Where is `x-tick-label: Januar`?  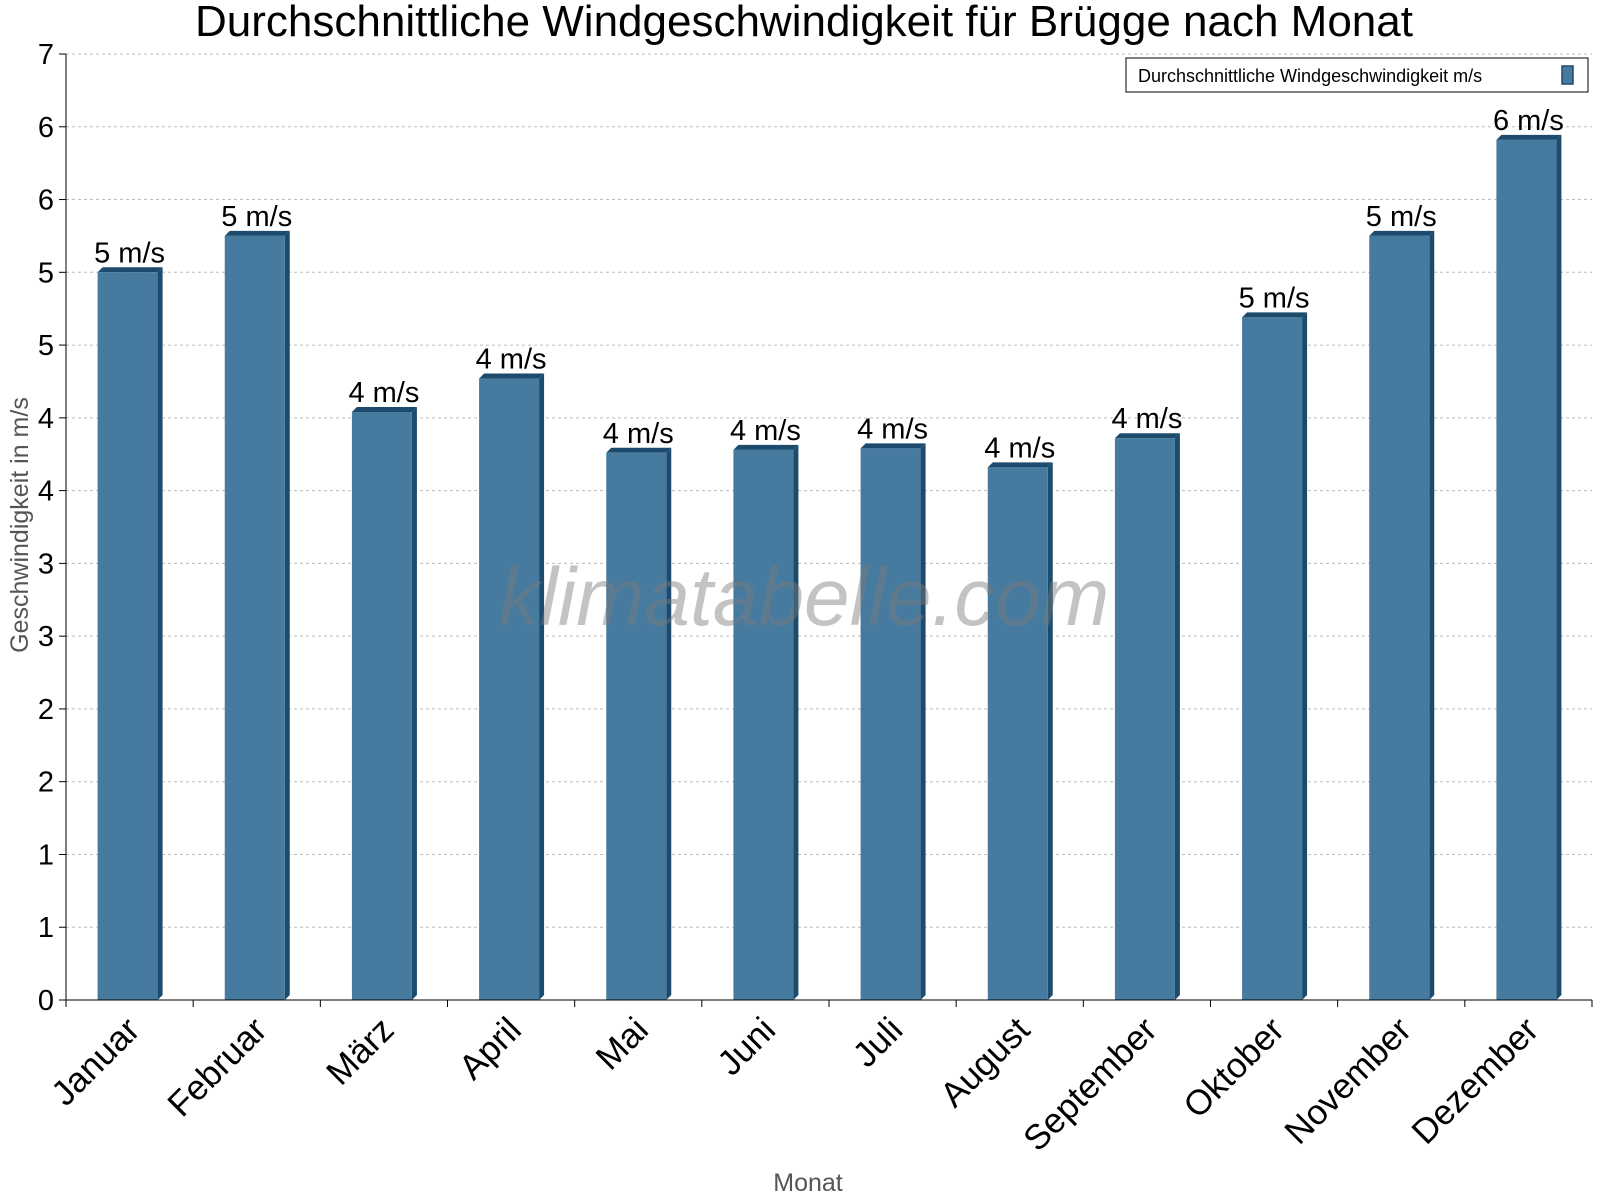
x-tick-label: Januar is located at coordinates (95, 1061).